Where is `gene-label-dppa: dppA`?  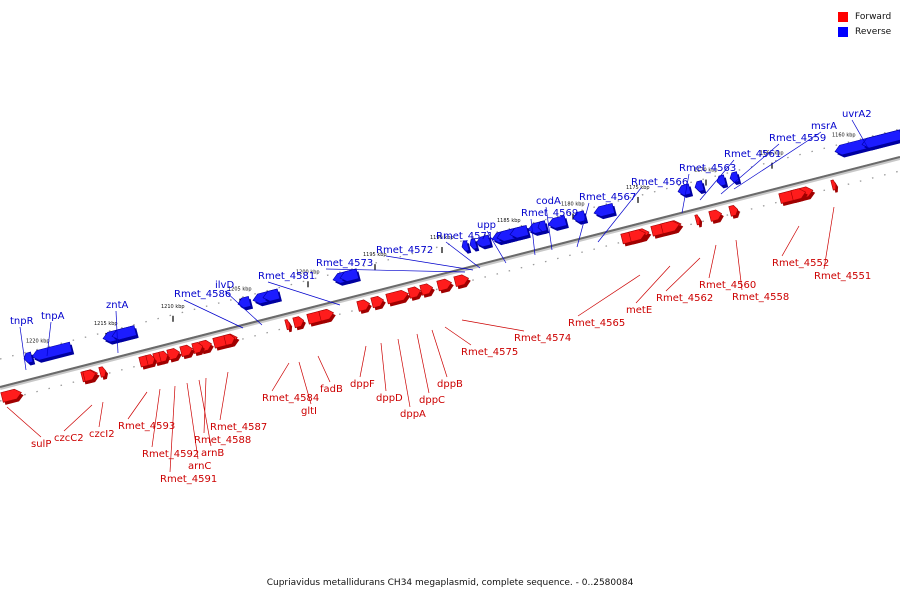
gene-label-dppa: dppA is located at coordinates (413, 414).